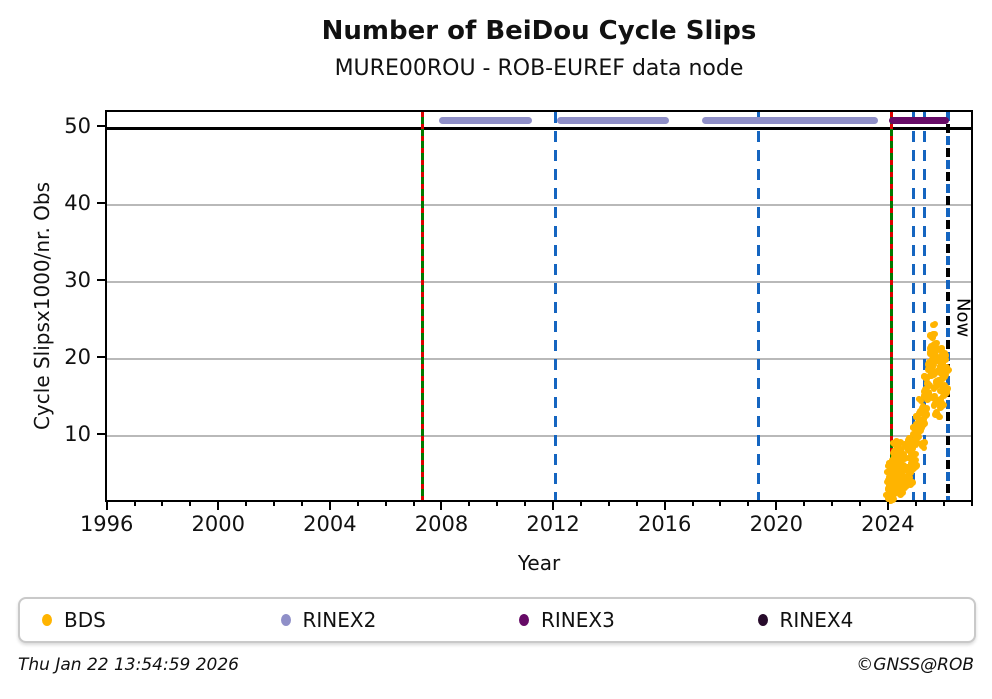 This screenshot has width=992, height=699. What do you see at coordinates (77, 433) in the screenshot?
I see `y-tick-label-10: 10` at bounding box center [77, 433].